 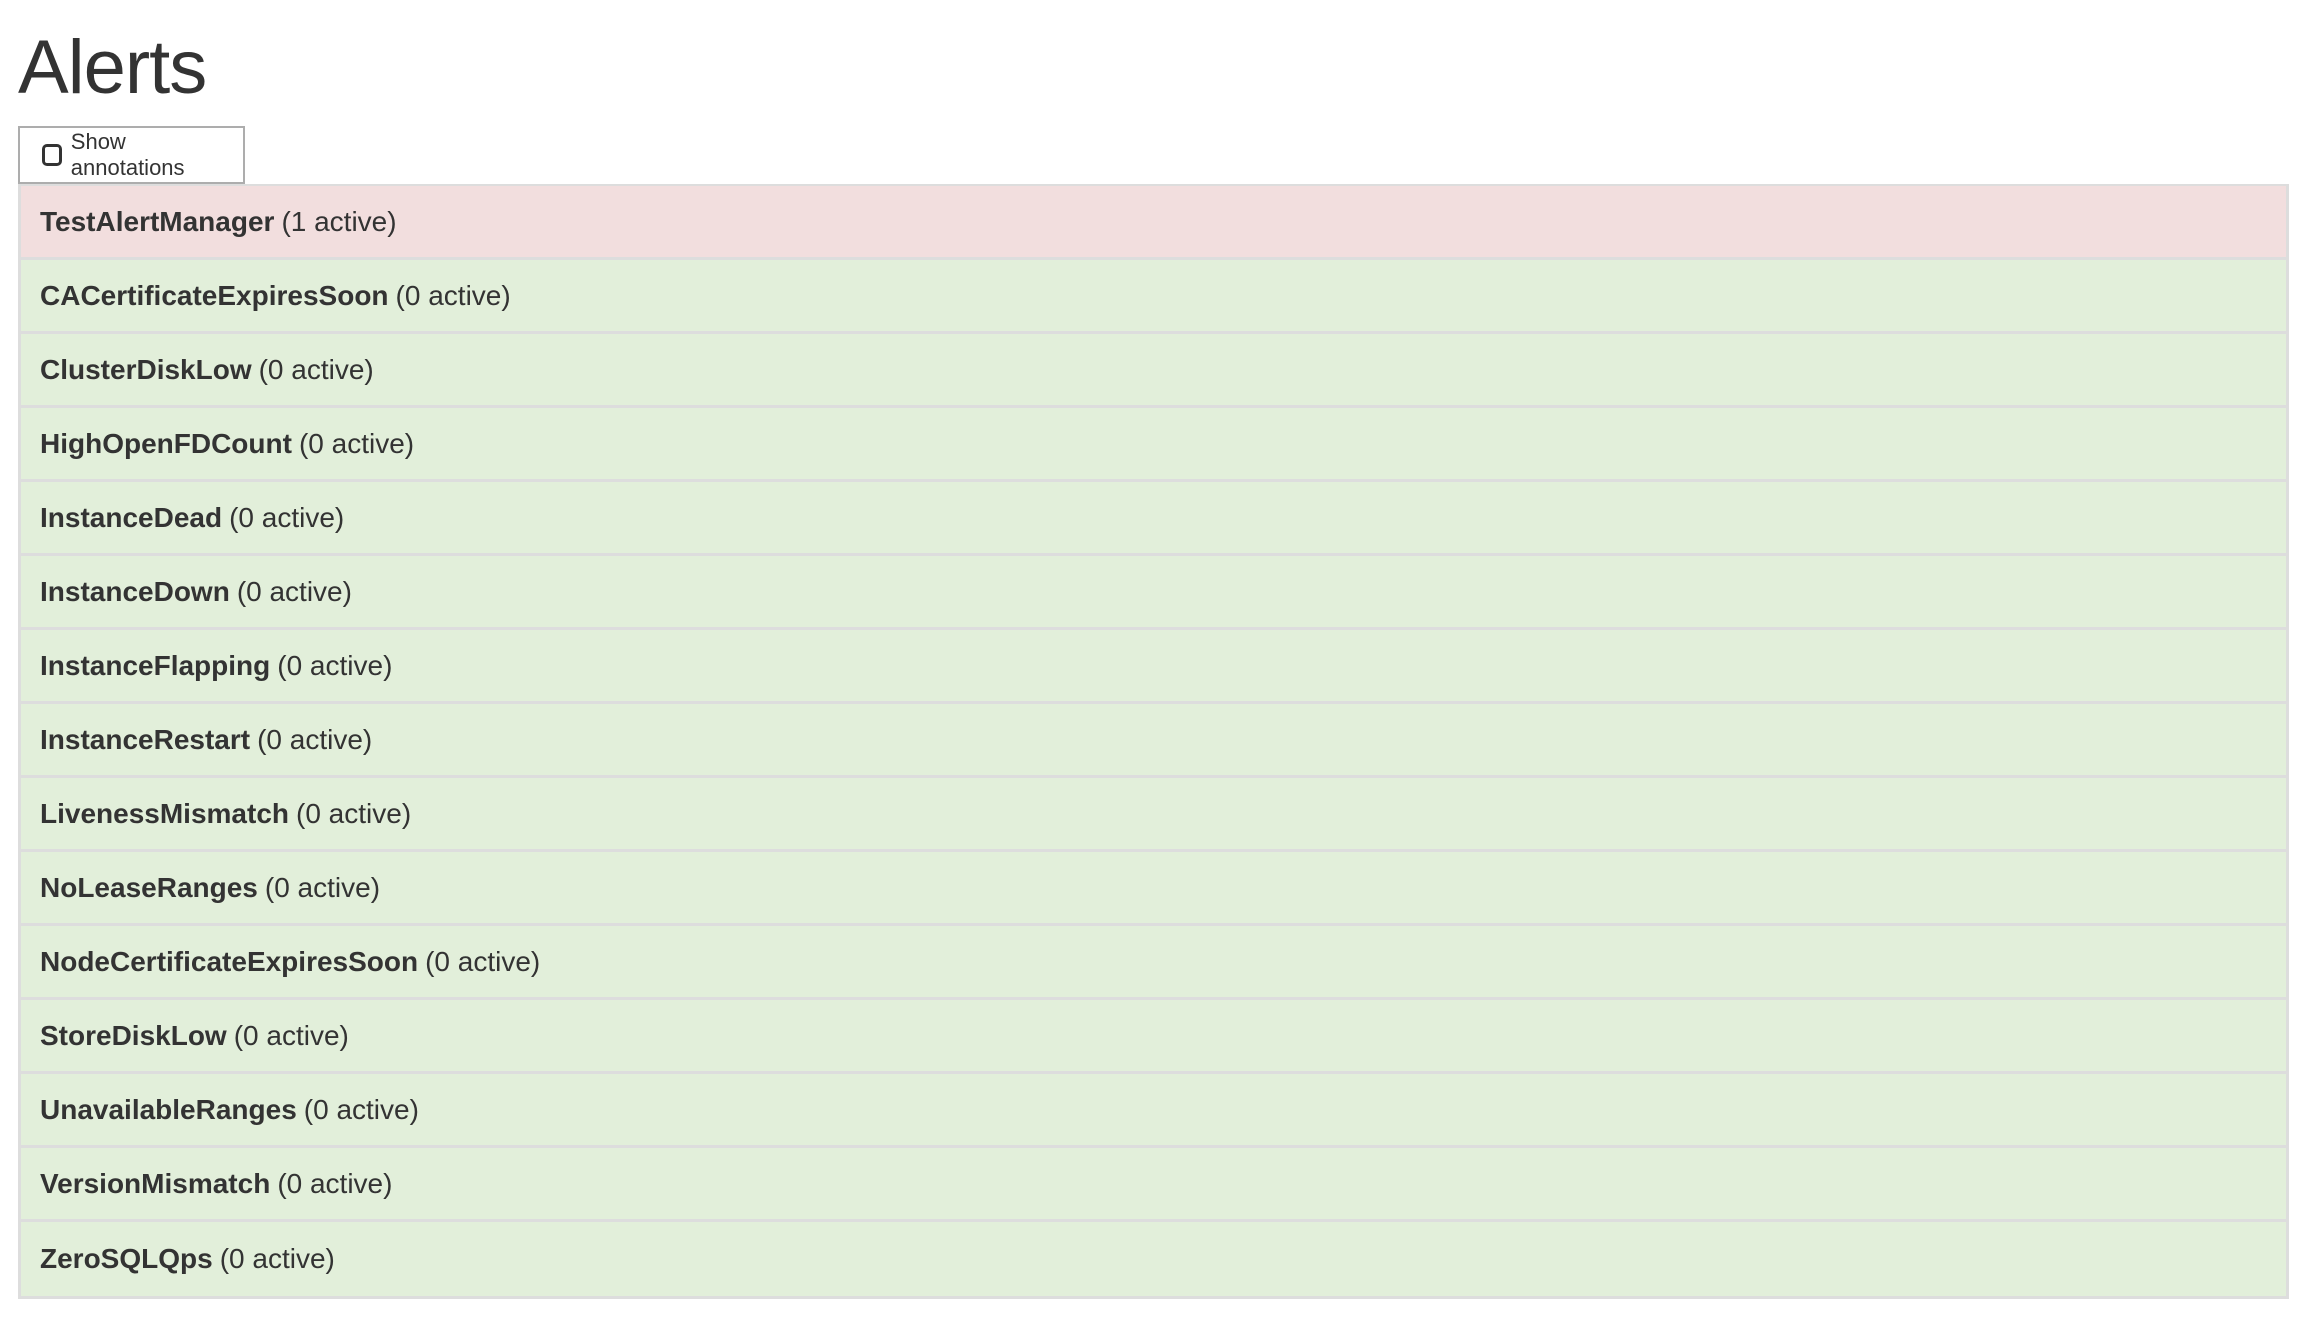 What do you see at coordinates (155, 1183) in the screenshot?
I see `alert-name: VersionMismatch` at bounding box center [155, 1183].